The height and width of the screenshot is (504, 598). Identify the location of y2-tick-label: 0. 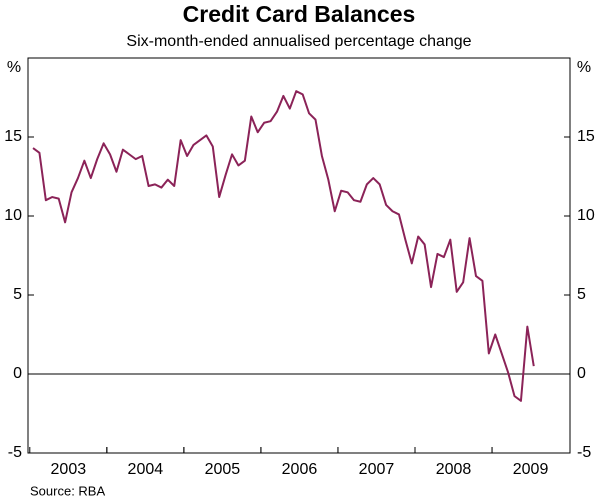
(581, 373).